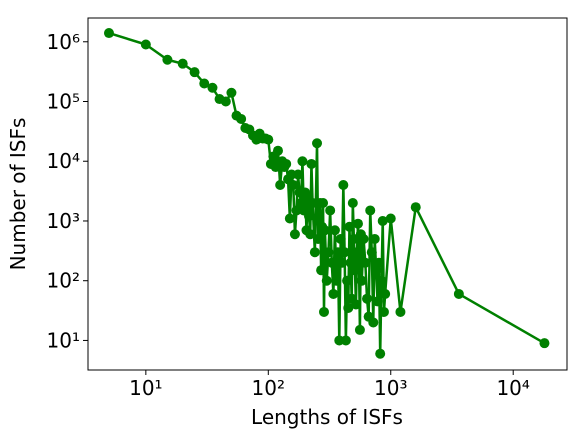 Image resolution: width=582 pixels, height=432 pixels. I want to click on y-tick-label: 10¹, so click(63, 340).